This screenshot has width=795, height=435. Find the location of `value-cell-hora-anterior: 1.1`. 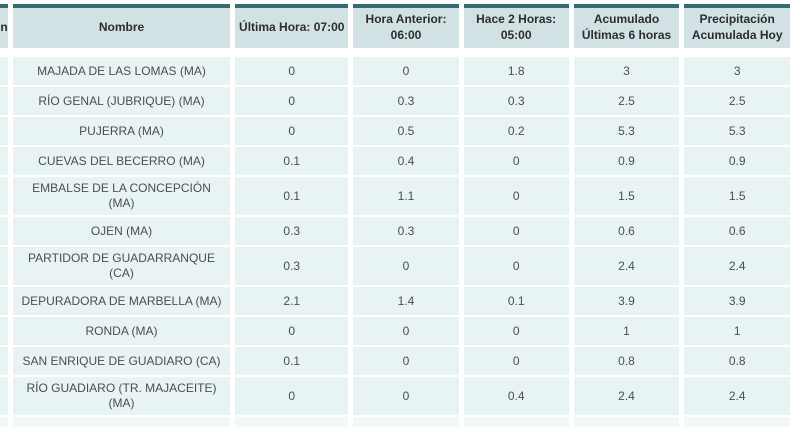

value-cell-hora-anterior: 1.1 is located at coordinates (406, 196).